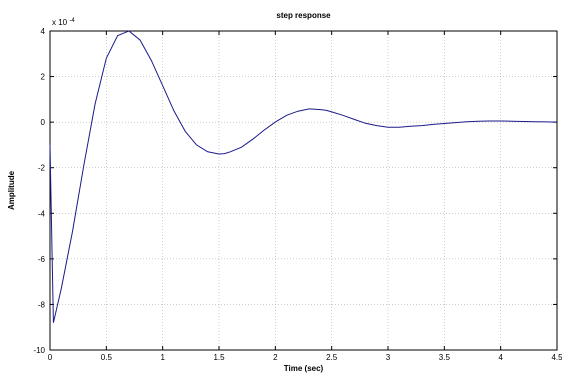 The height and width of the screenshot is (375, 562). What do you see at coordinates (304, 368) in the screenshot?
I see `x-axis-label: Time (sec)` at bounding box center [304, 368].